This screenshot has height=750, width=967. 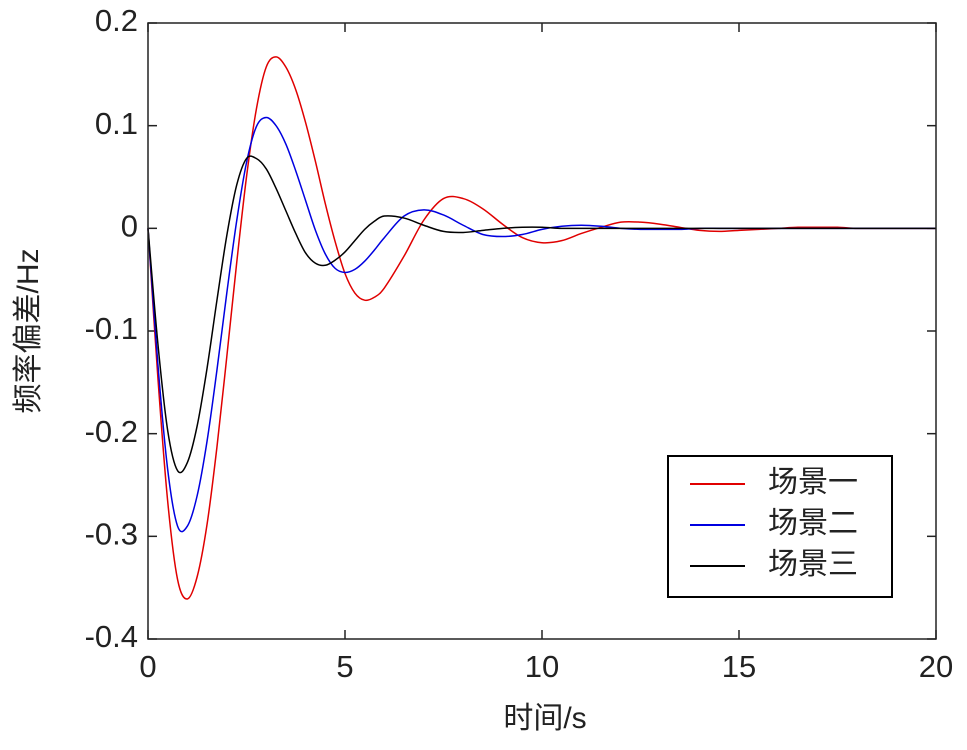 What do you see at coordinates (936, 666) in the screenshot?
I see `x-tick-label: 20` at bounding box center [936, 666].